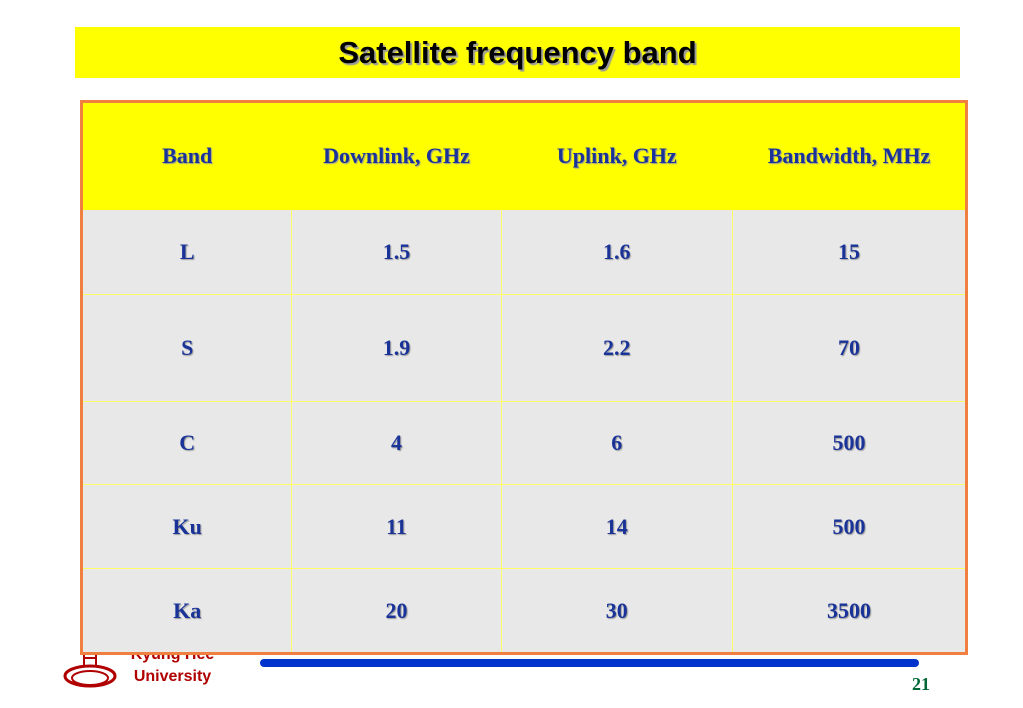 The height and width of the screenshot is (708, 1023). I want to click on table-cell: 30, so click(616, 611).